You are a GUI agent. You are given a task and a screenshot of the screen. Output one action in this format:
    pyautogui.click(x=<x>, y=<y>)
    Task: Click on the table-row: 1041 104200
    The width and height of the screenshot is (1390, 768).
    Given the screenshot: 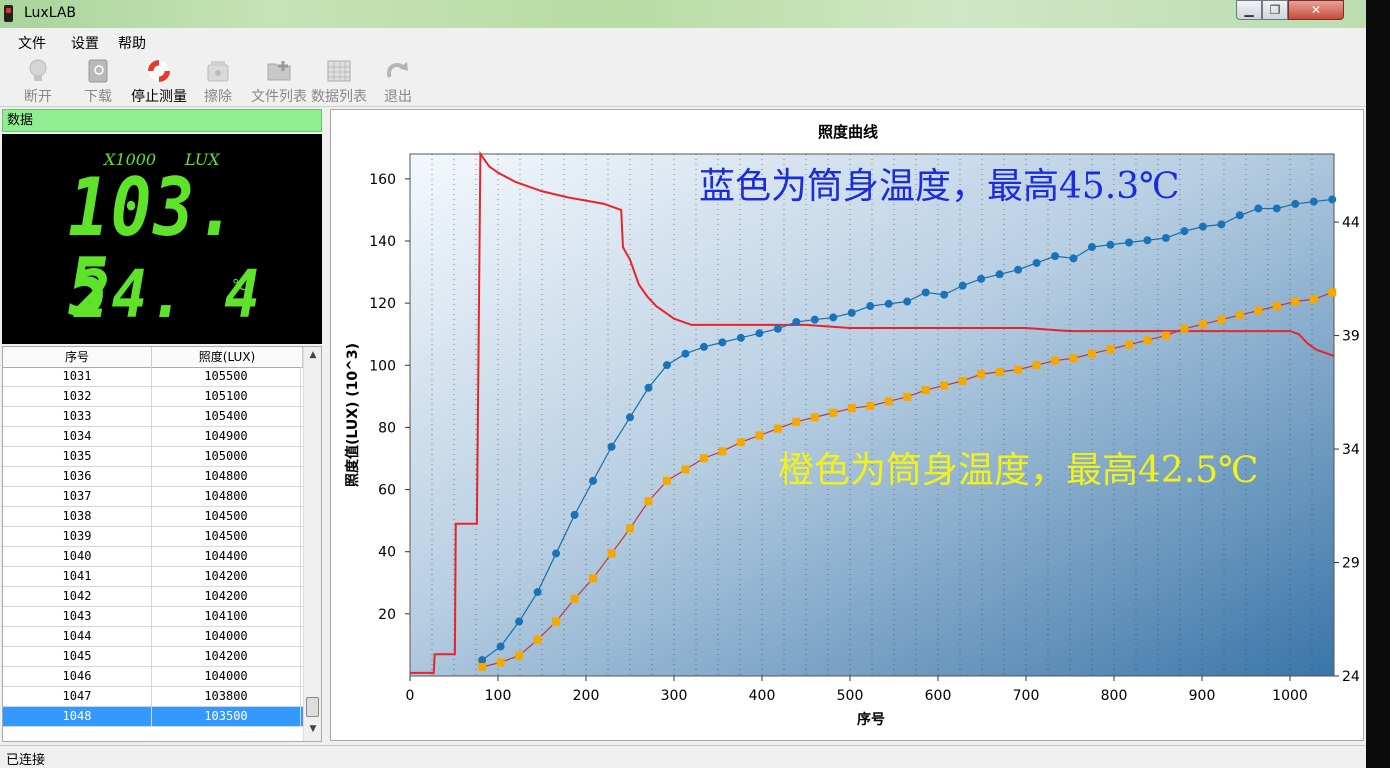 What is the action you would take?
    pyautogui.click(x=153, y=577)
    